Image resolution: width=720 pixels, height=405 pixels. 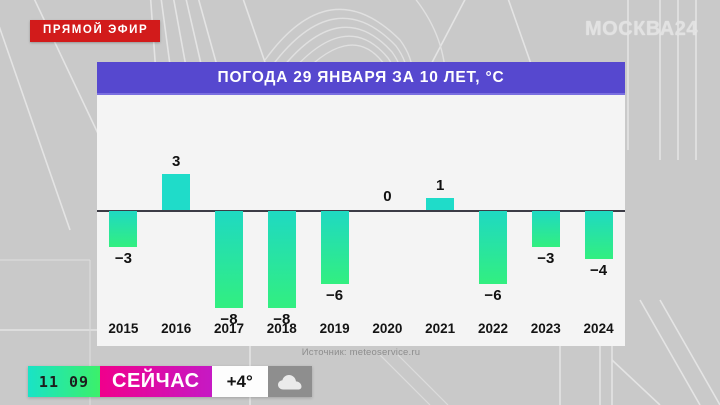 What do you see at coordinates (599, 271) in the screenshot?
I see `chart-bar-value-label: −4` at bounding box center [599, 271].